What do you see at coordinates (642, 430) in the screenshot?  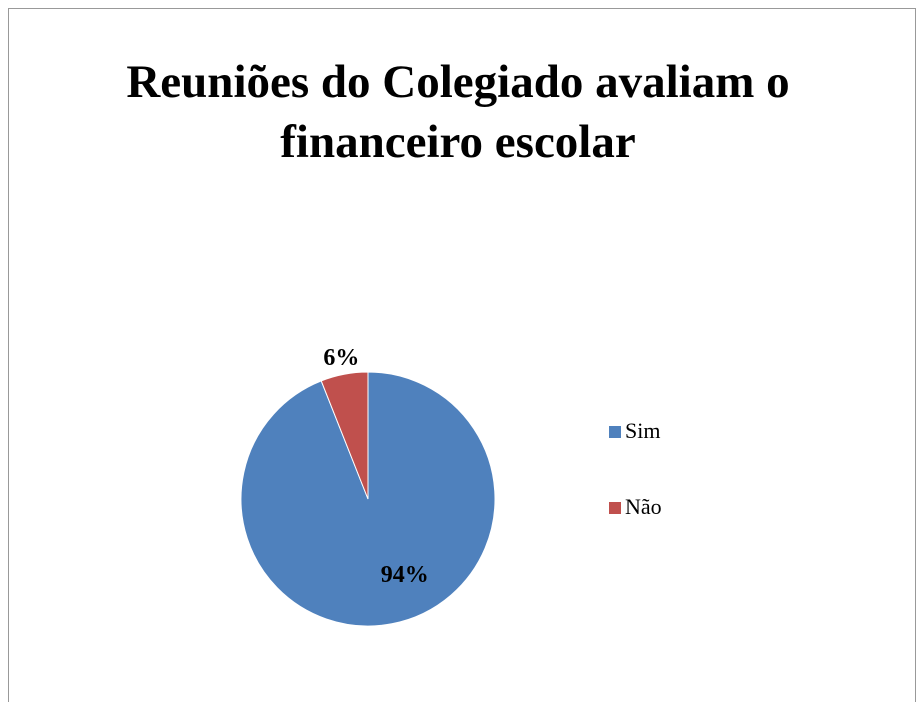 I see `legend-label: Sim` at bounding box center [642, 430].